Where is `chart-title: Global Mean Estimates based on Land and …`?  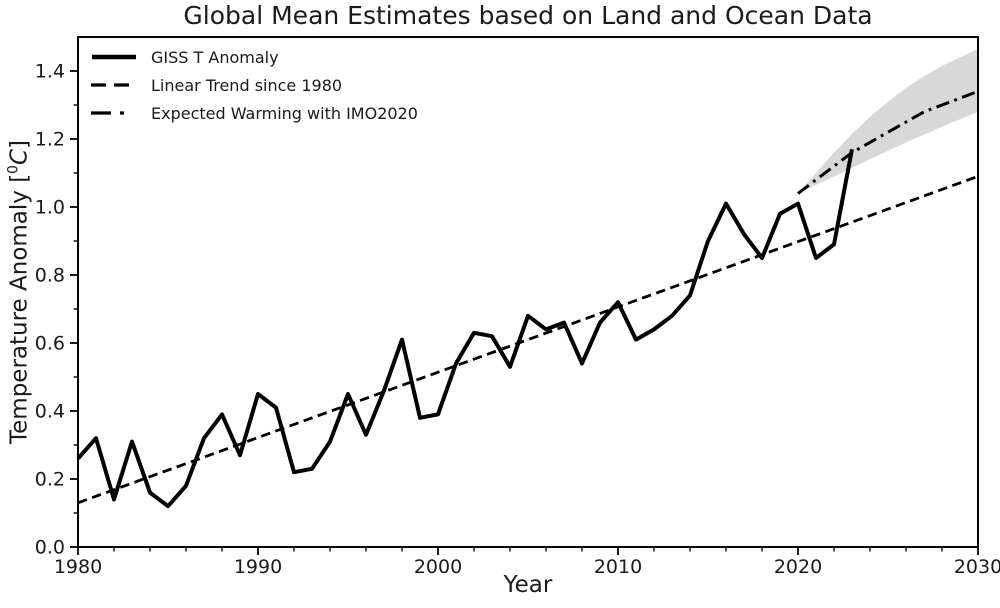 chart-title: Global Mean Estimates based on Land and … is located at coordinates (528, 15).